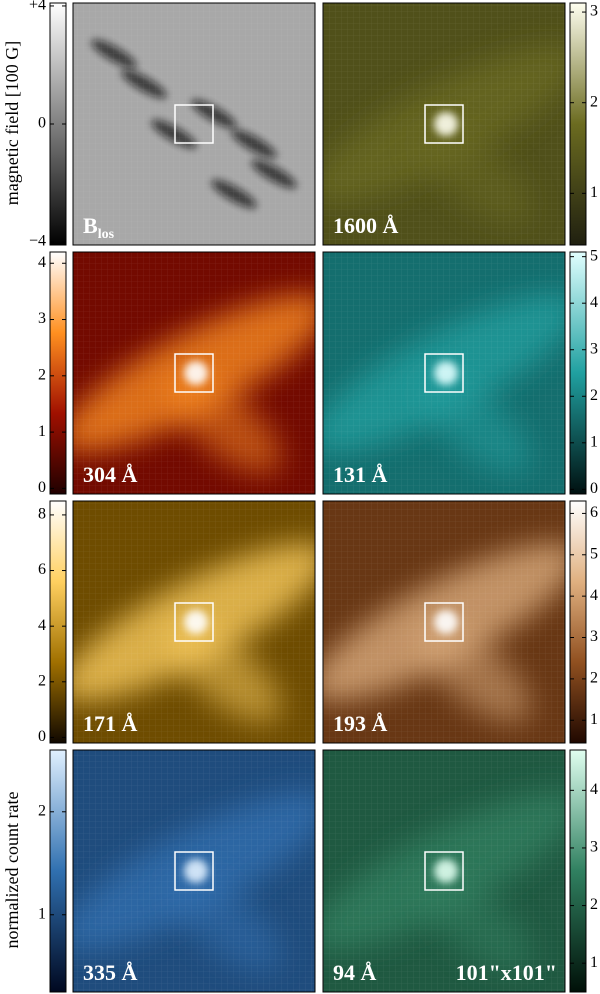 Image resolution: width=600 pixels, height=994 pixels. I want to click on panel-label: 1600 Å, so click(366, 225).